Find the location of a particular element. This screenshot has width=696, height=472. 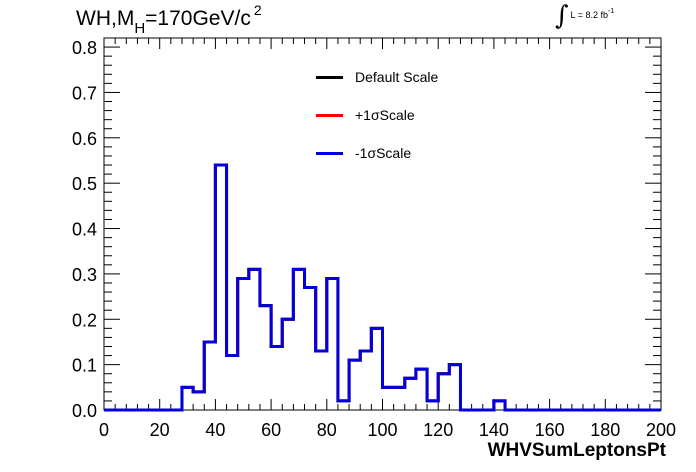

legend-label-default: Default Scale is located at coordinates (397, 77).